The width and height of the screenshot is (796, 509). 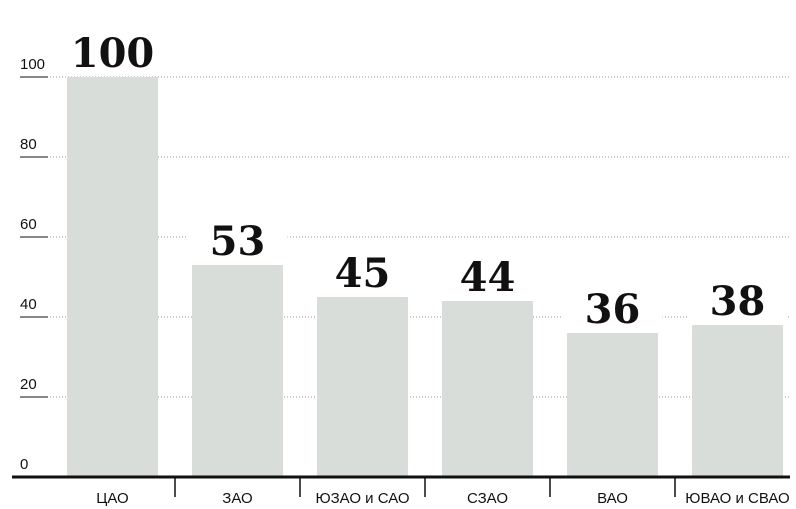 What do you see at coordinates (487, 498) in the screenshot?
I see `x-category-label: СЗАО` at bounding box center [487, 498].